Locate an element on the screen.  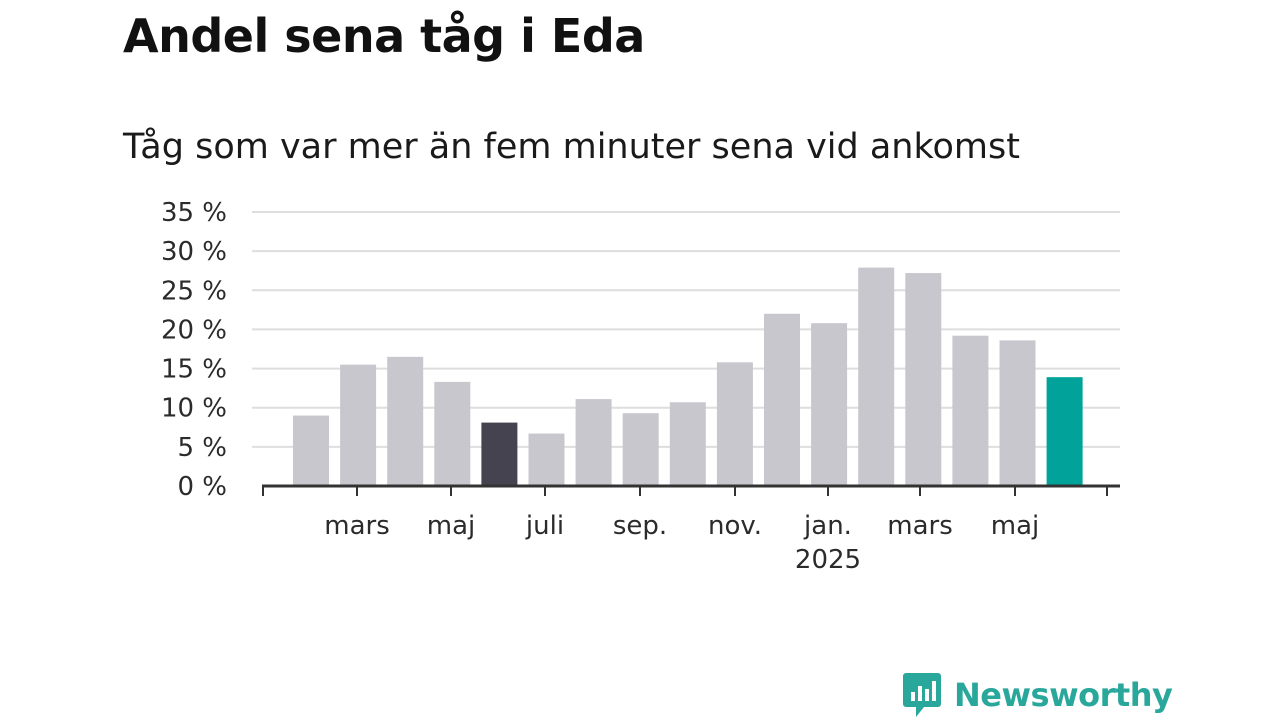
y-tick-label: 10 % is located at coordinates (194, 409).